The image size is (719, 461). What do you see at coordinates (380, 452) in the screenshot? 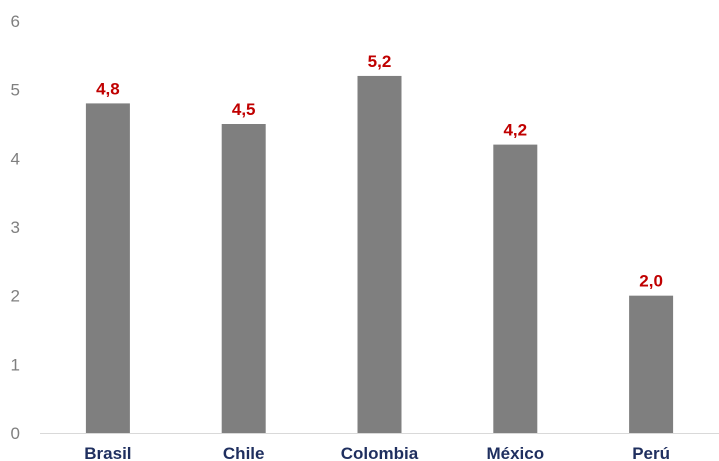
I see `x-category-label: Colombia` at bounding box center [380, 452].